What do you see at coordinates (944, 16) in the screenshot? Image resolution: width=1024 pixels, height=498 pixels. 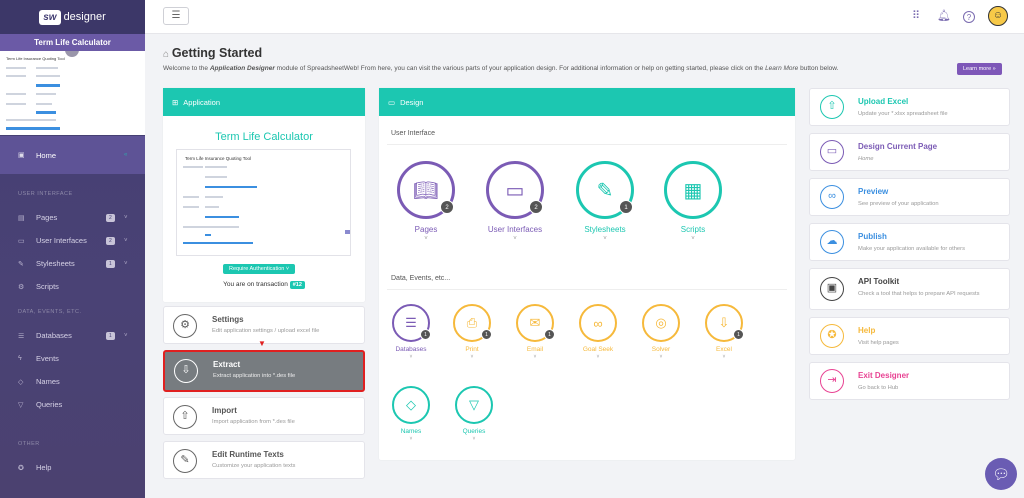 I see `bell-icon: 🔔︎` at bounding box center [944, 16].